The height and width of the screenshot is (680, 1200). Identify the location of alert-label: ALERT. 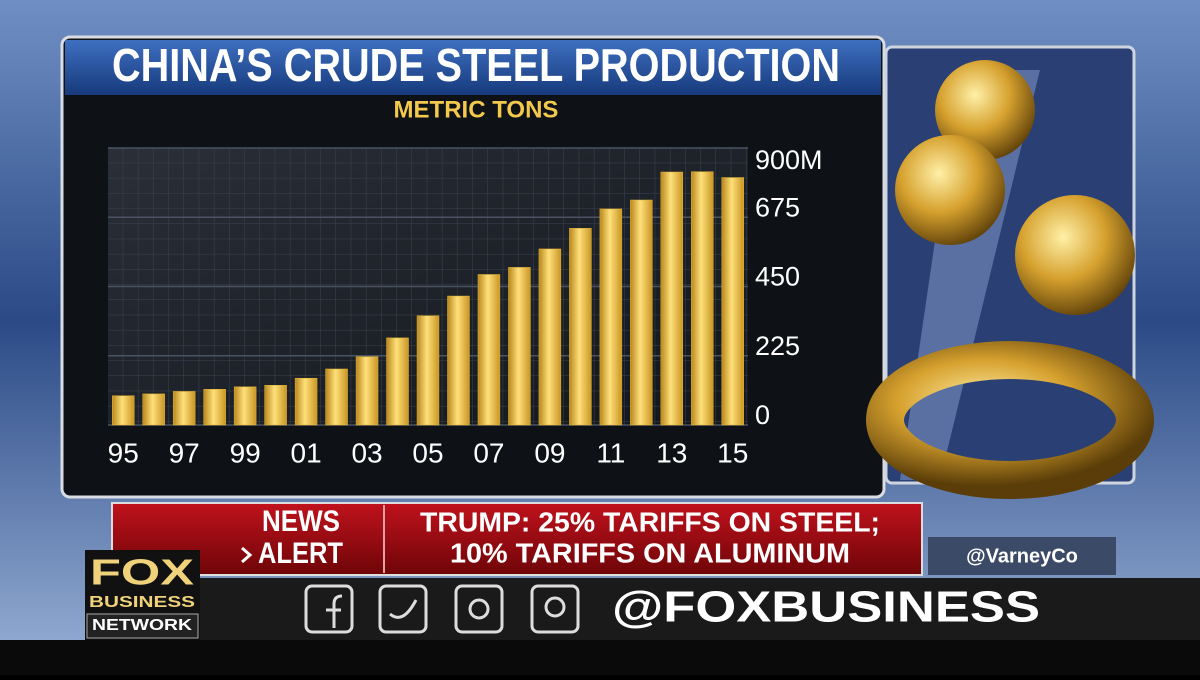
(300, 553).